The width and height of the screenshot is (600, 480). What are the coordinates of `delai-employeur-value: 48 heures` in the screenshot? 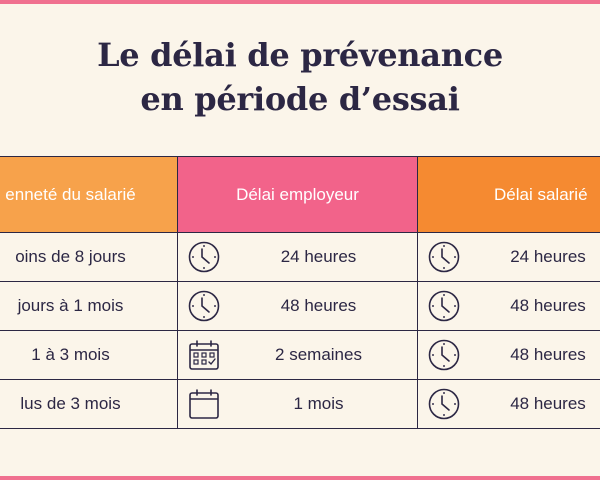 It's located at (318, 305).